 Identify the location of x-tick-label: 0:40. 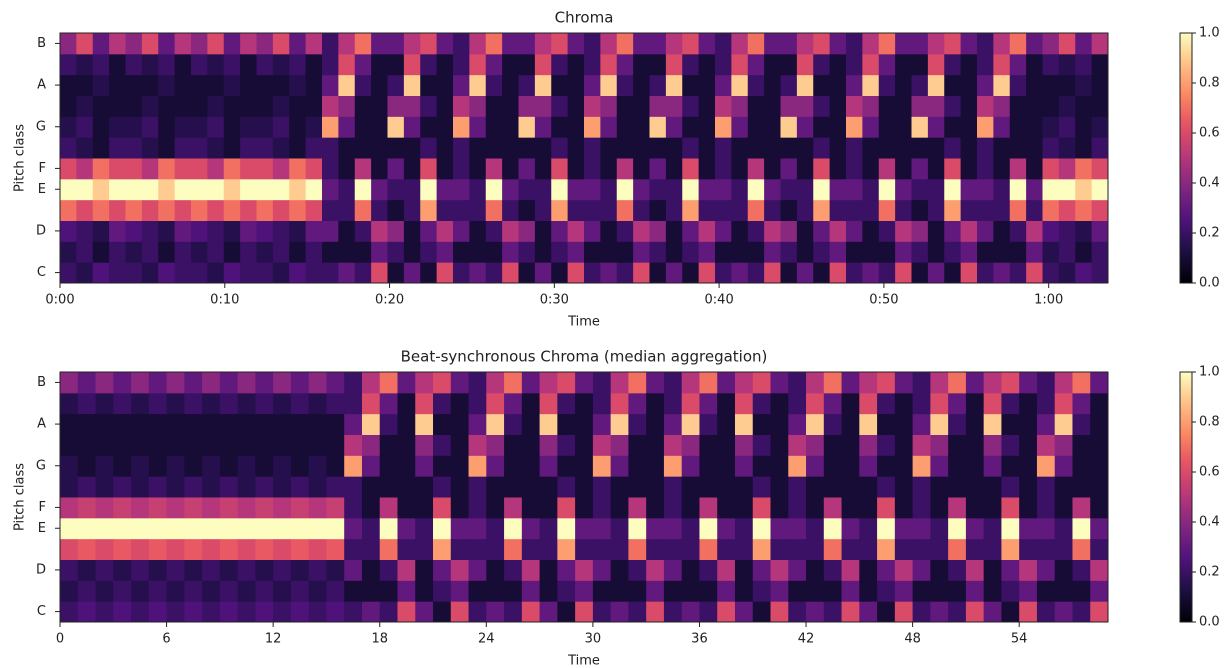
(719, 300).